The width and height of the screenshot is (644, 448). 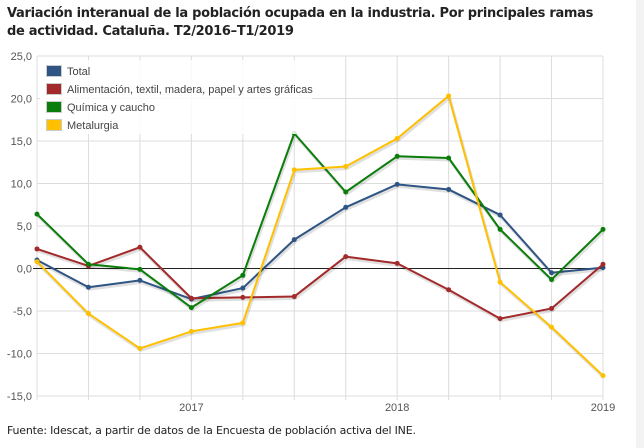 I want to click on series-shadow, so click(x=321, y=285).